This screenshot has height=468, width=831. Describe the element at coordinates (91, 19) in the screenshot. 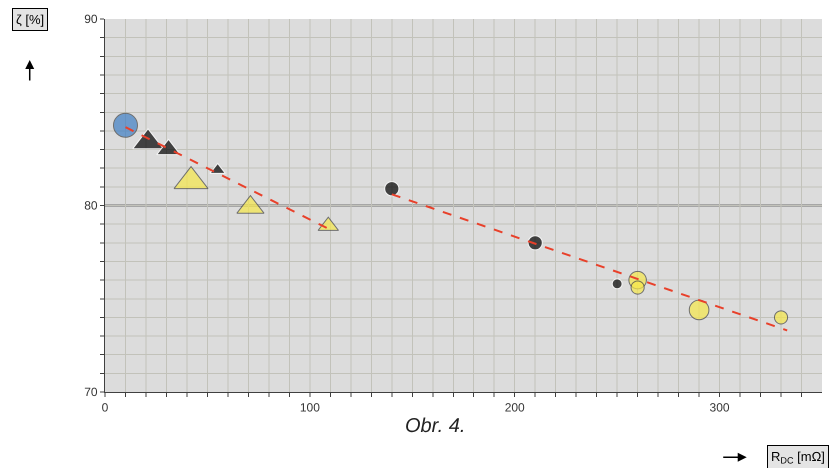

I see `y-tick-label: 90` at that location.